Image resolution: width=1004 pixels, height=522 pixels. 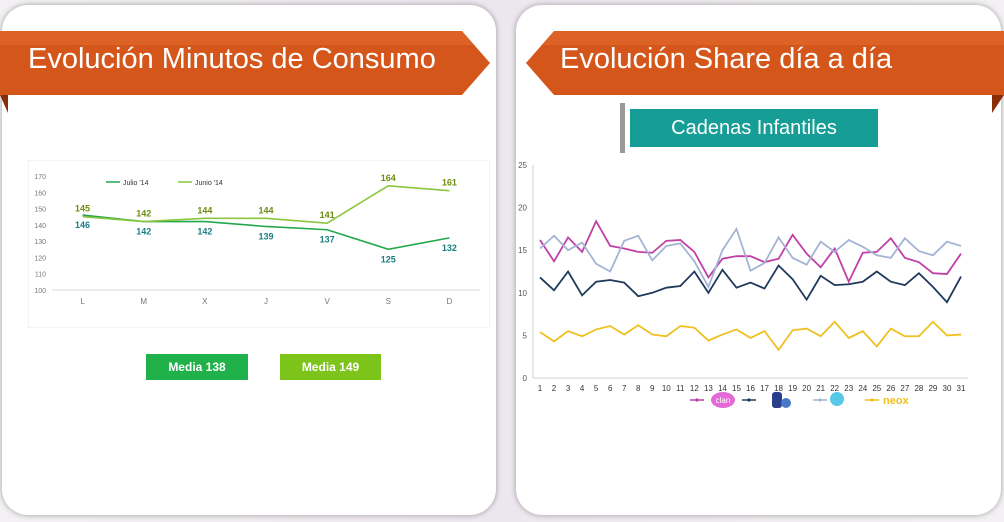 I want to click on y-tick-label: 130, so click(x=40, y=242).